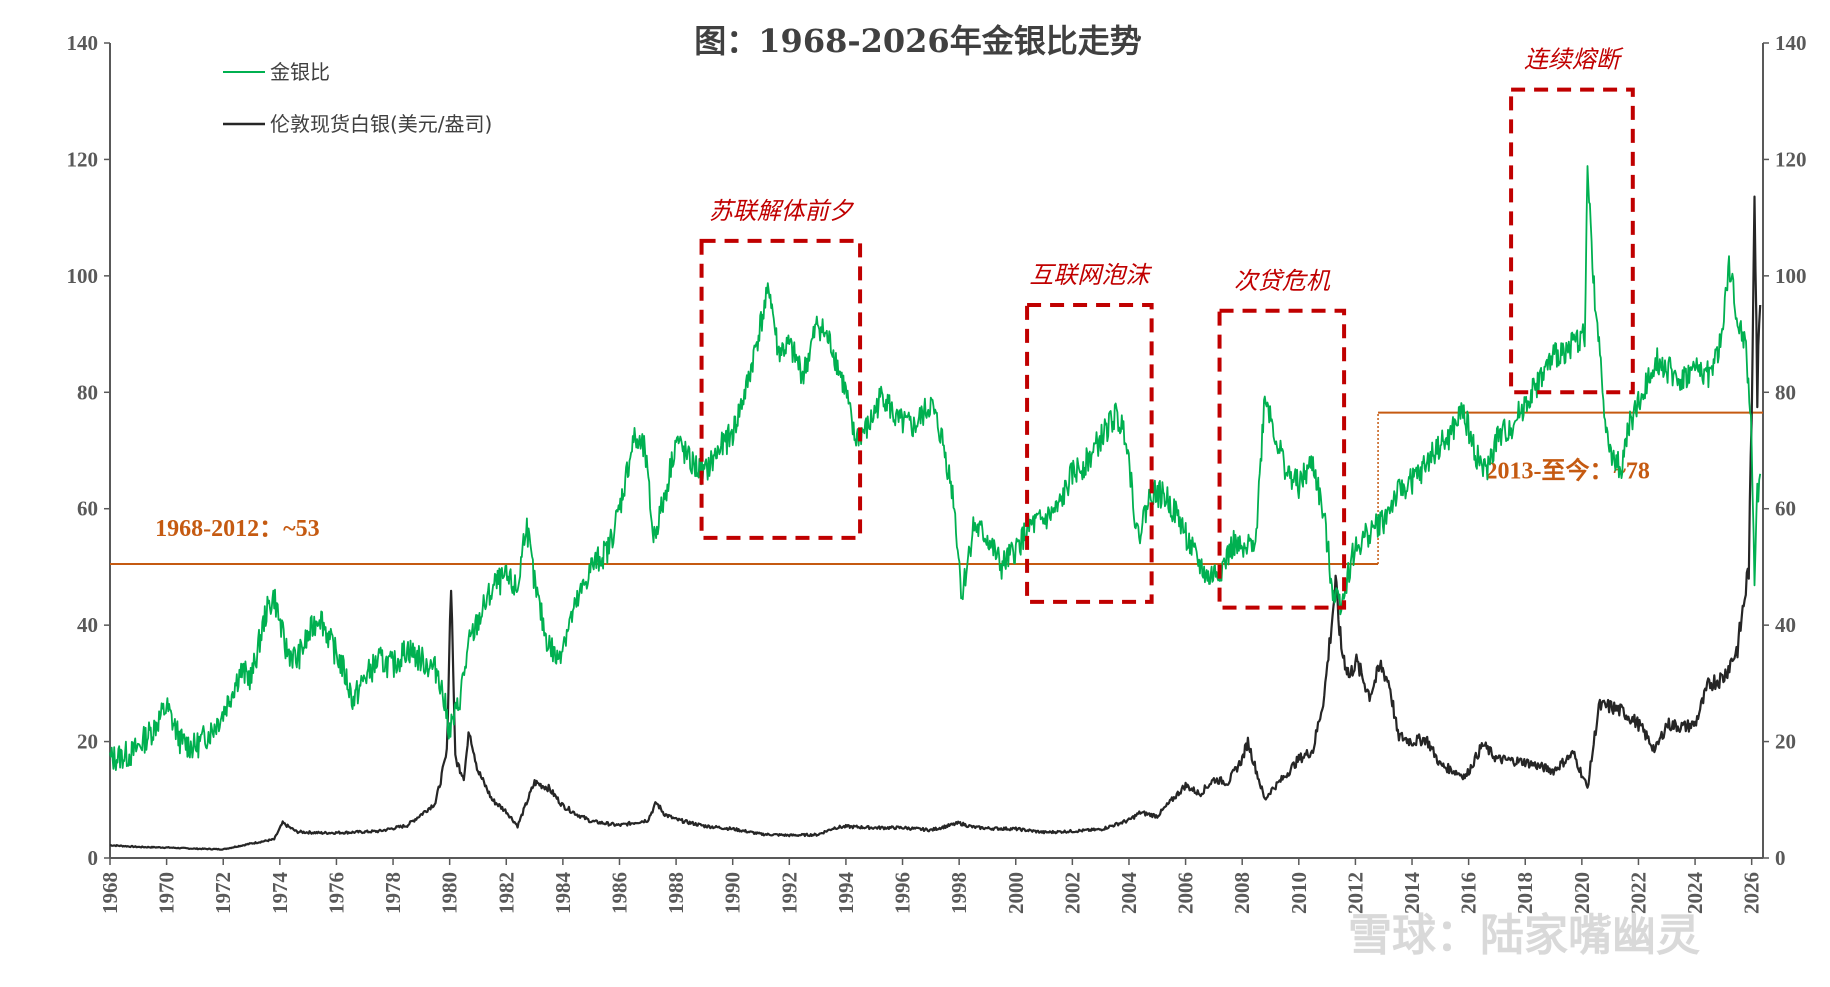 This screenshot has height=987, width=1830. I want to click on x-tick-label: 1982, so click(506, 893).